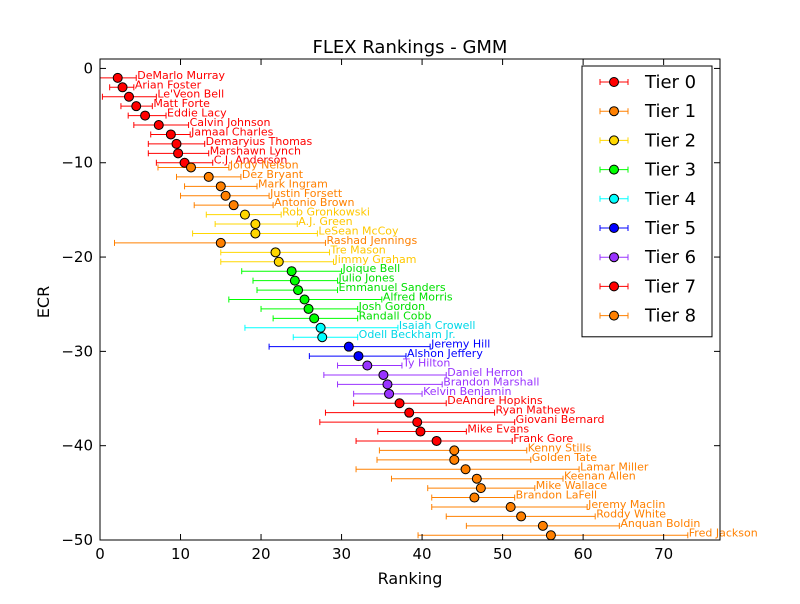 The height and width of the screenshot is (604, 800). What do you see at coordinates (556, 495) in the screenshot?
I see `player-label: Brandon LaFell` at bounding box center [556, 495].